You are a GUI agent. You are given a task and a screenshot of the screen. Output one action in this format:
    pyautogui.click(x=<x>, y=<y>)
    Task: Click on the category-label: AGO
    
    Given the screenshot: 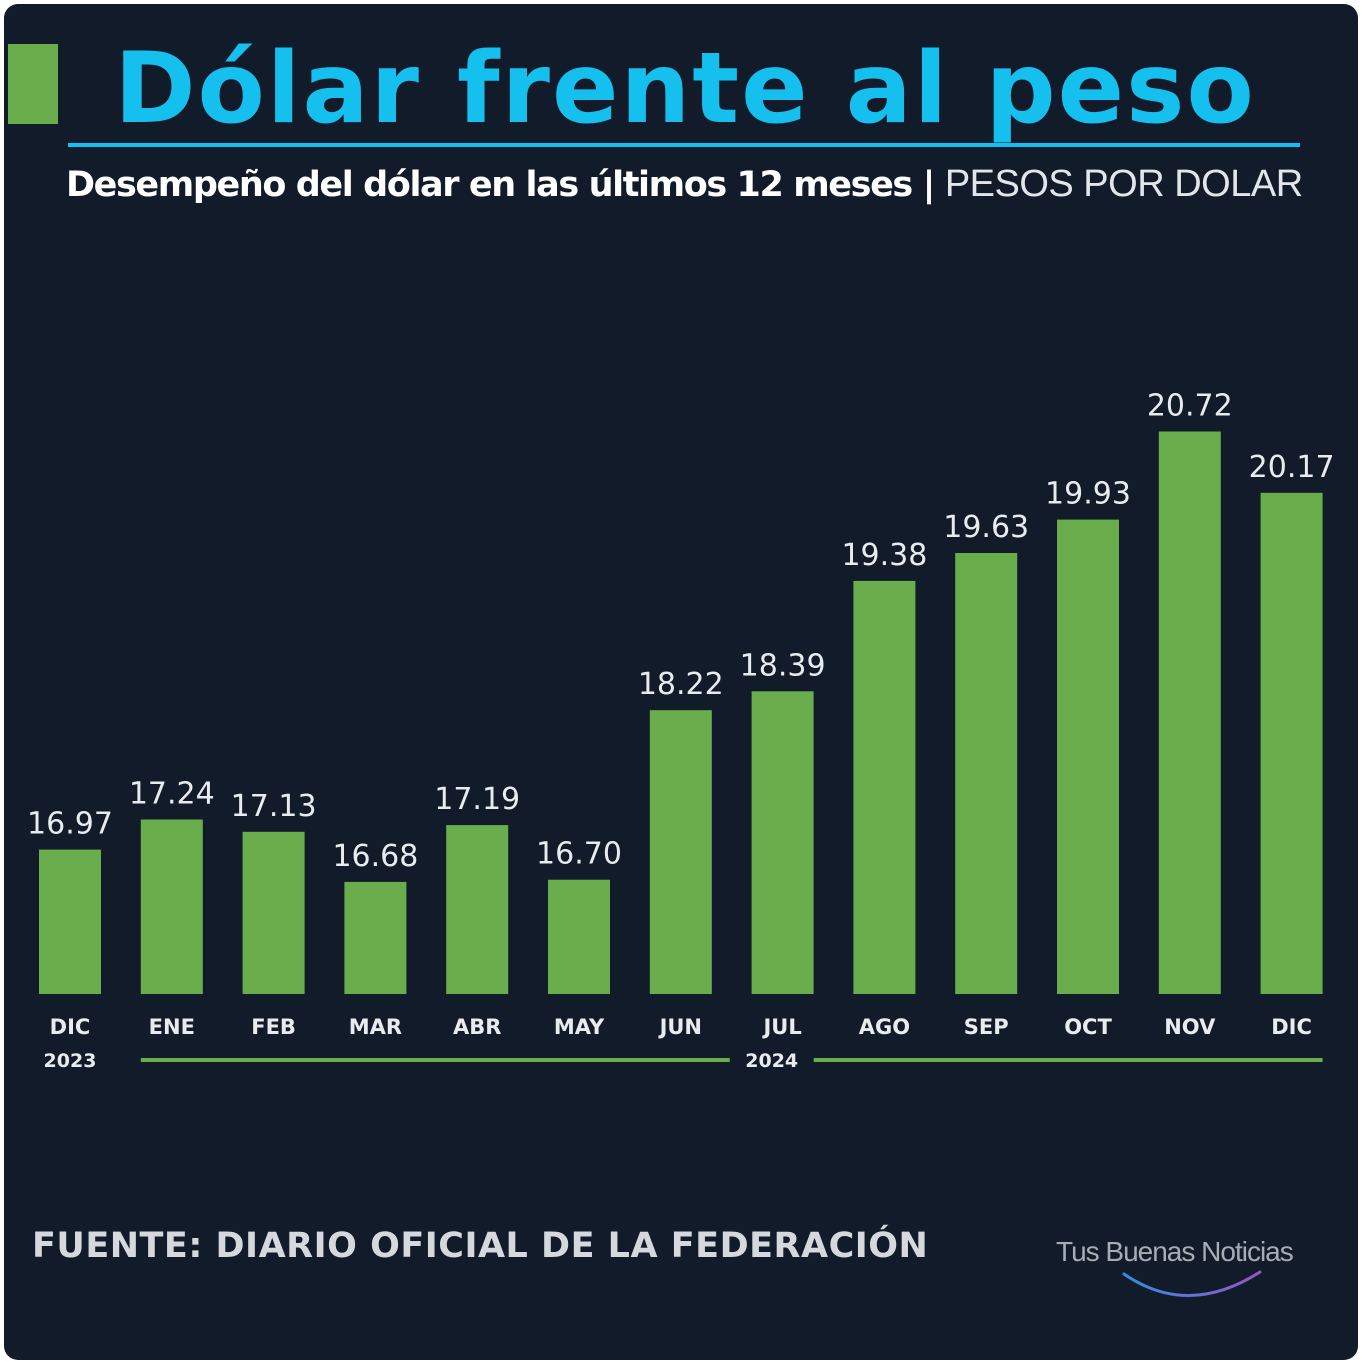 What is the action you would take?
    pyautogui.click(x=884, y=1027)
    